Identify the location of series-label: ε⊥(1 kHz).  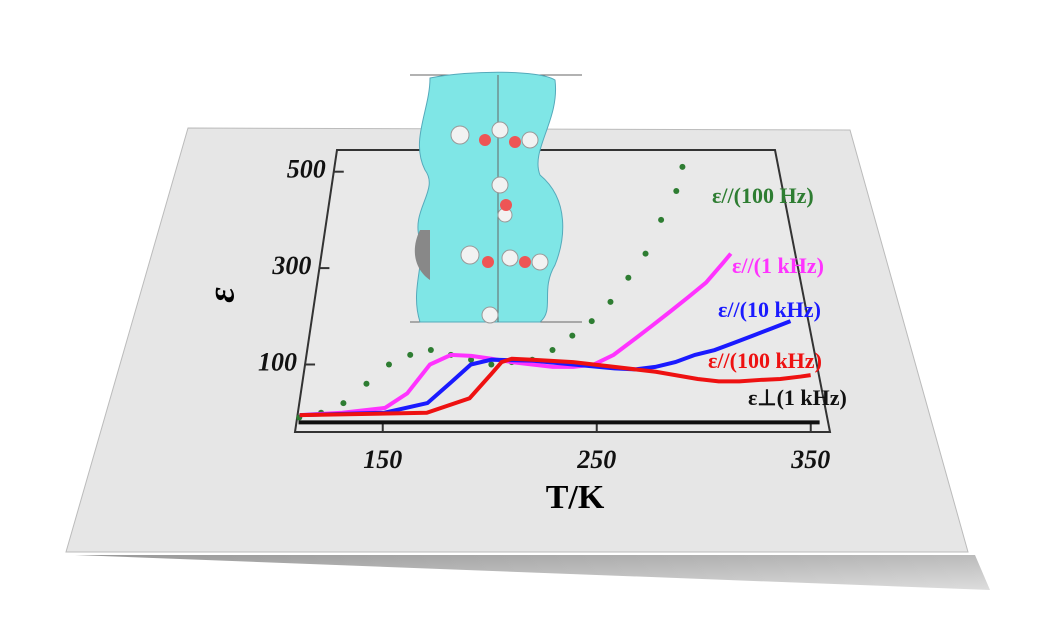
(797, 397).